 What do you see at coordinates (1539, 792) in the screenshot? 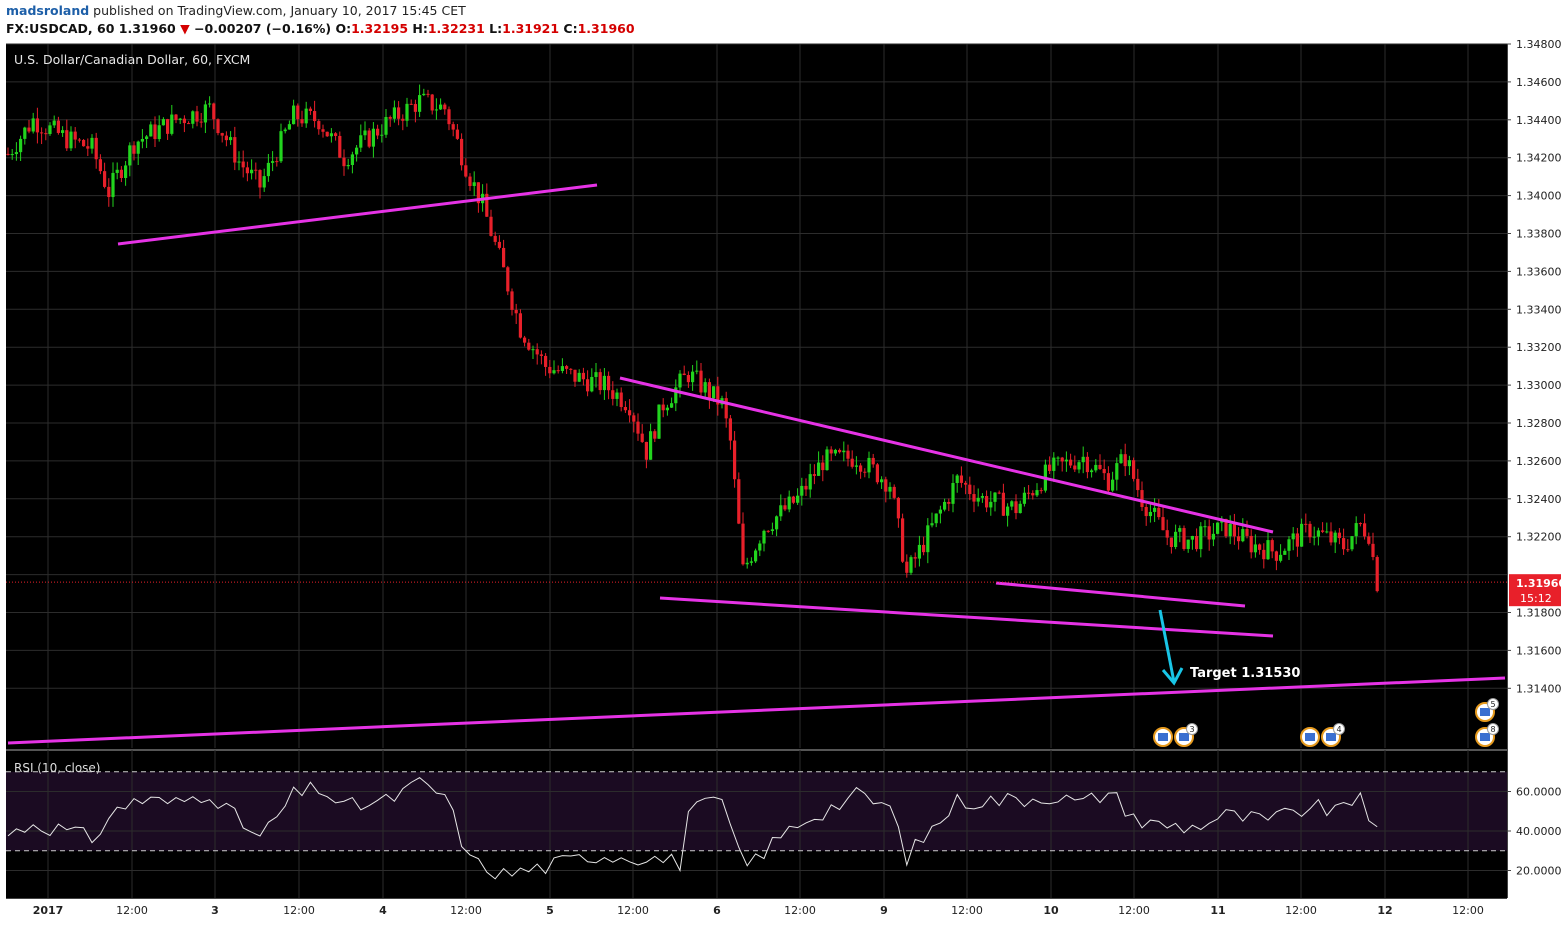
I see `rsi-tick-label: 60.0000` at bounding box center [1539, 792].